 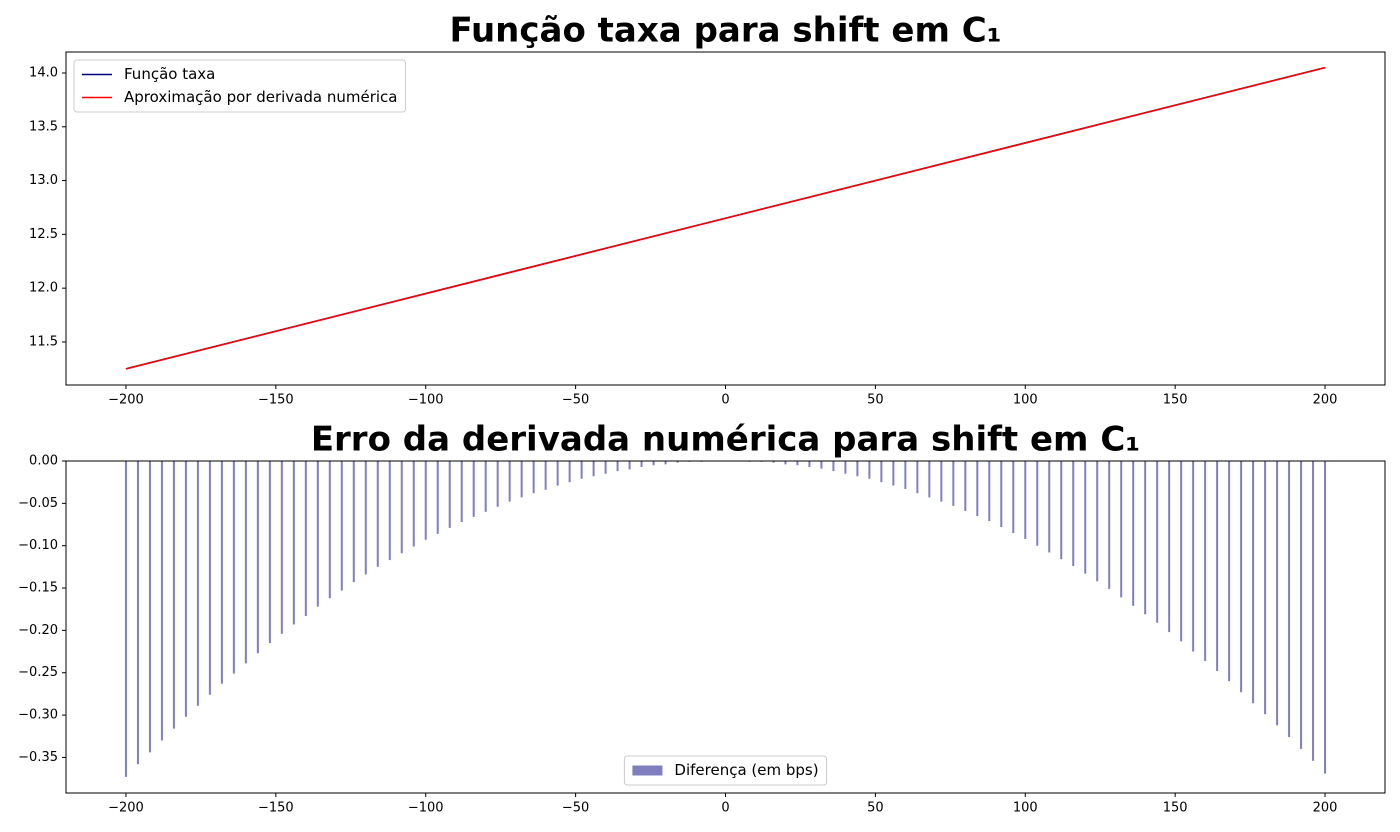 I want to click on legend-label: Aproximação por derivada numérica, so click(x=260, y=97).